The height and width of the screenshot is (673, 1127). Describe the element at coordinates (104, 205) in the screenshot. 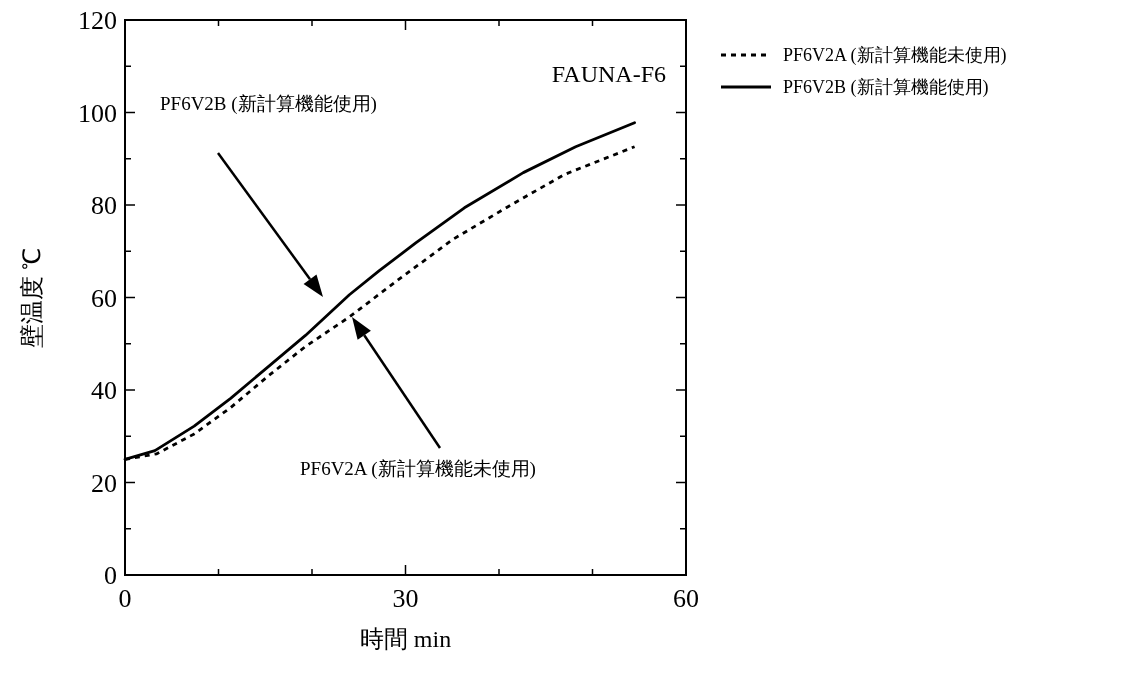

I see `y-tick-label: 80` at that location.